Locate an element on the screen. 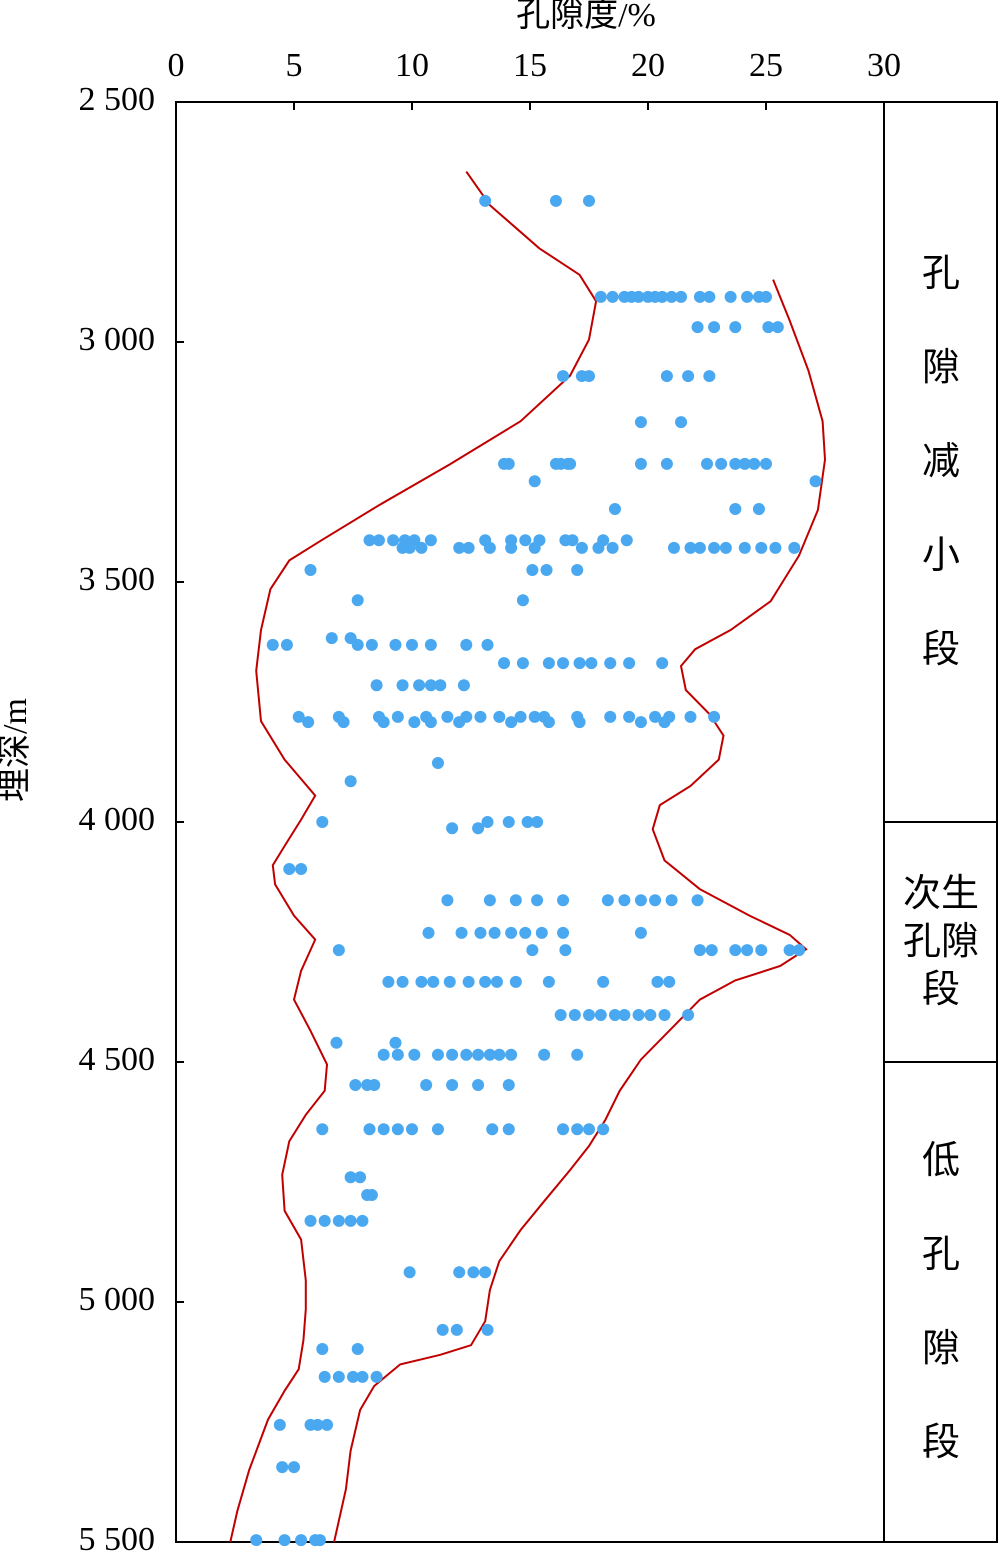 The image size is (1000, 1567). zone-label: 低孔隙段 is located at coordinates (941, 1302).